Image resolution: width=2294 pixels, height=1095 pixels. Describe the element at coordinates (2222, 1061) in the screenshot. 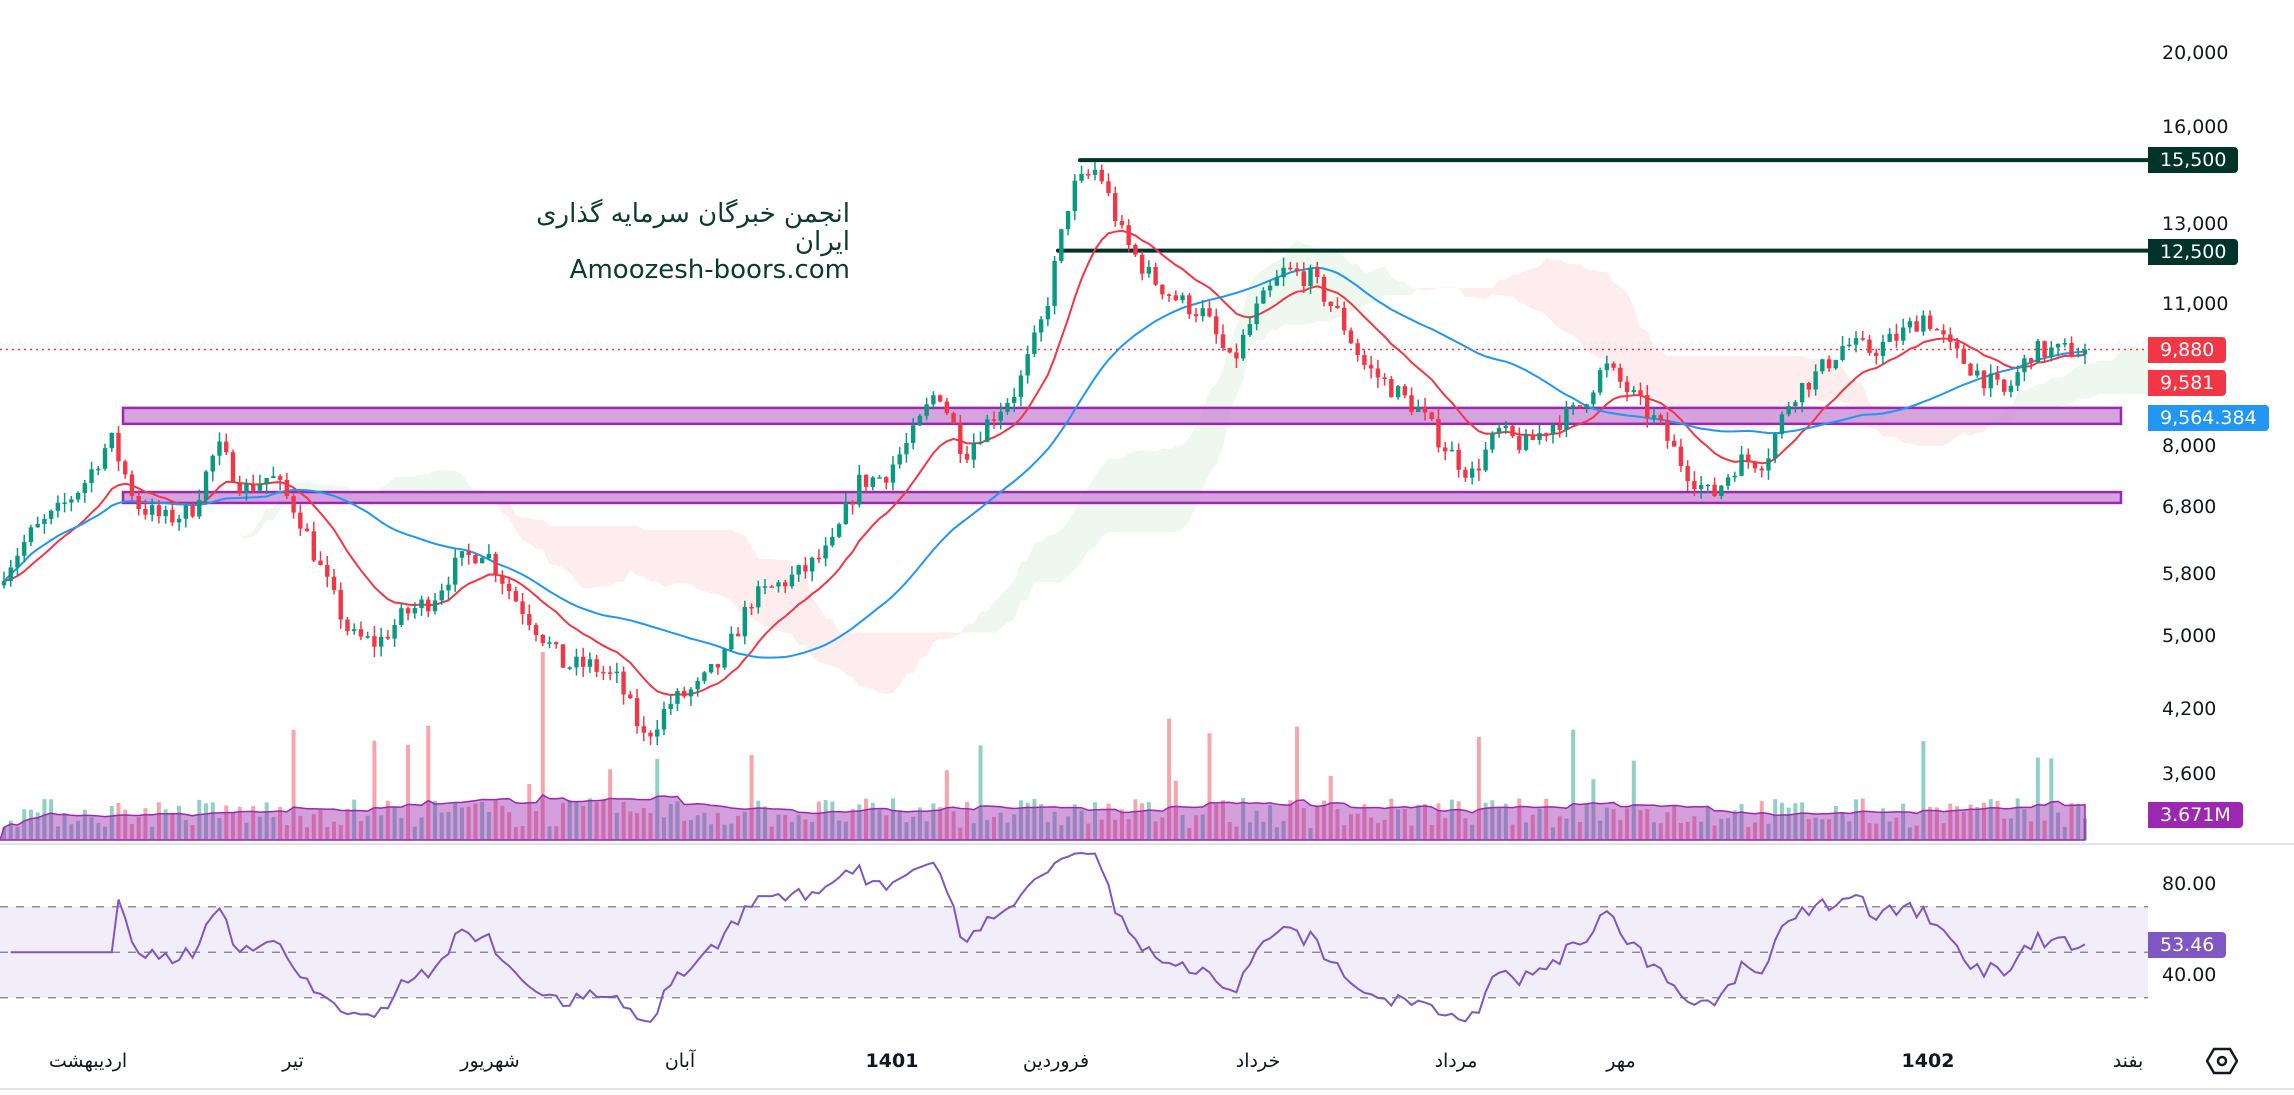

I see `hexagon-settings-icon` at that location.